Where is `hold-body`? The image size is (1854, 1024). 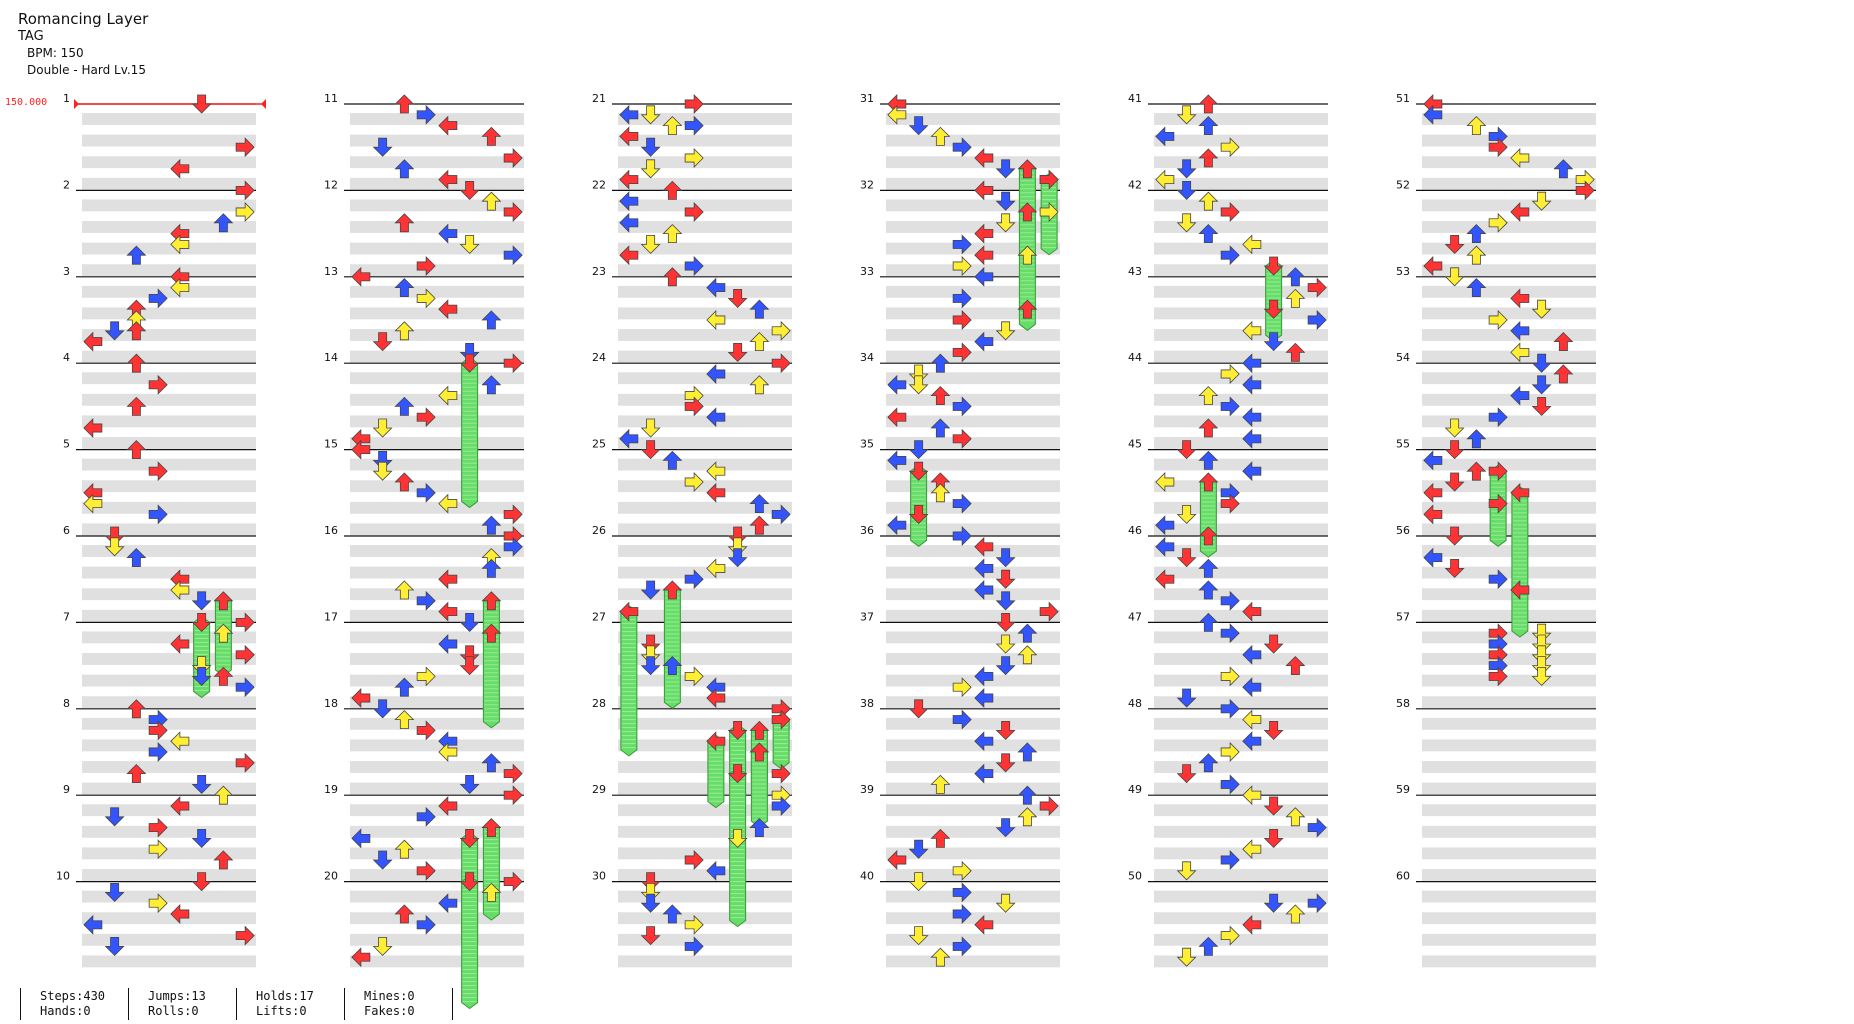 hold-body is located at coordinates (470, 432).